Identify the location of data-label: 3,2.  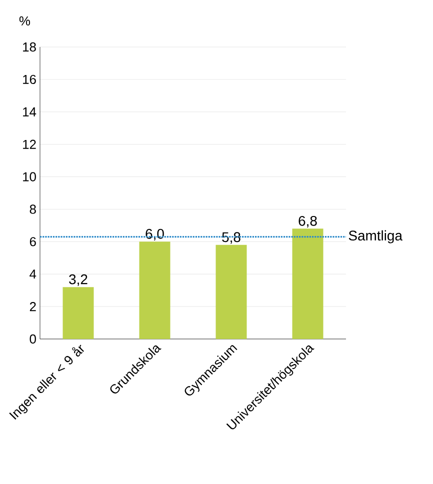
(78, 280).